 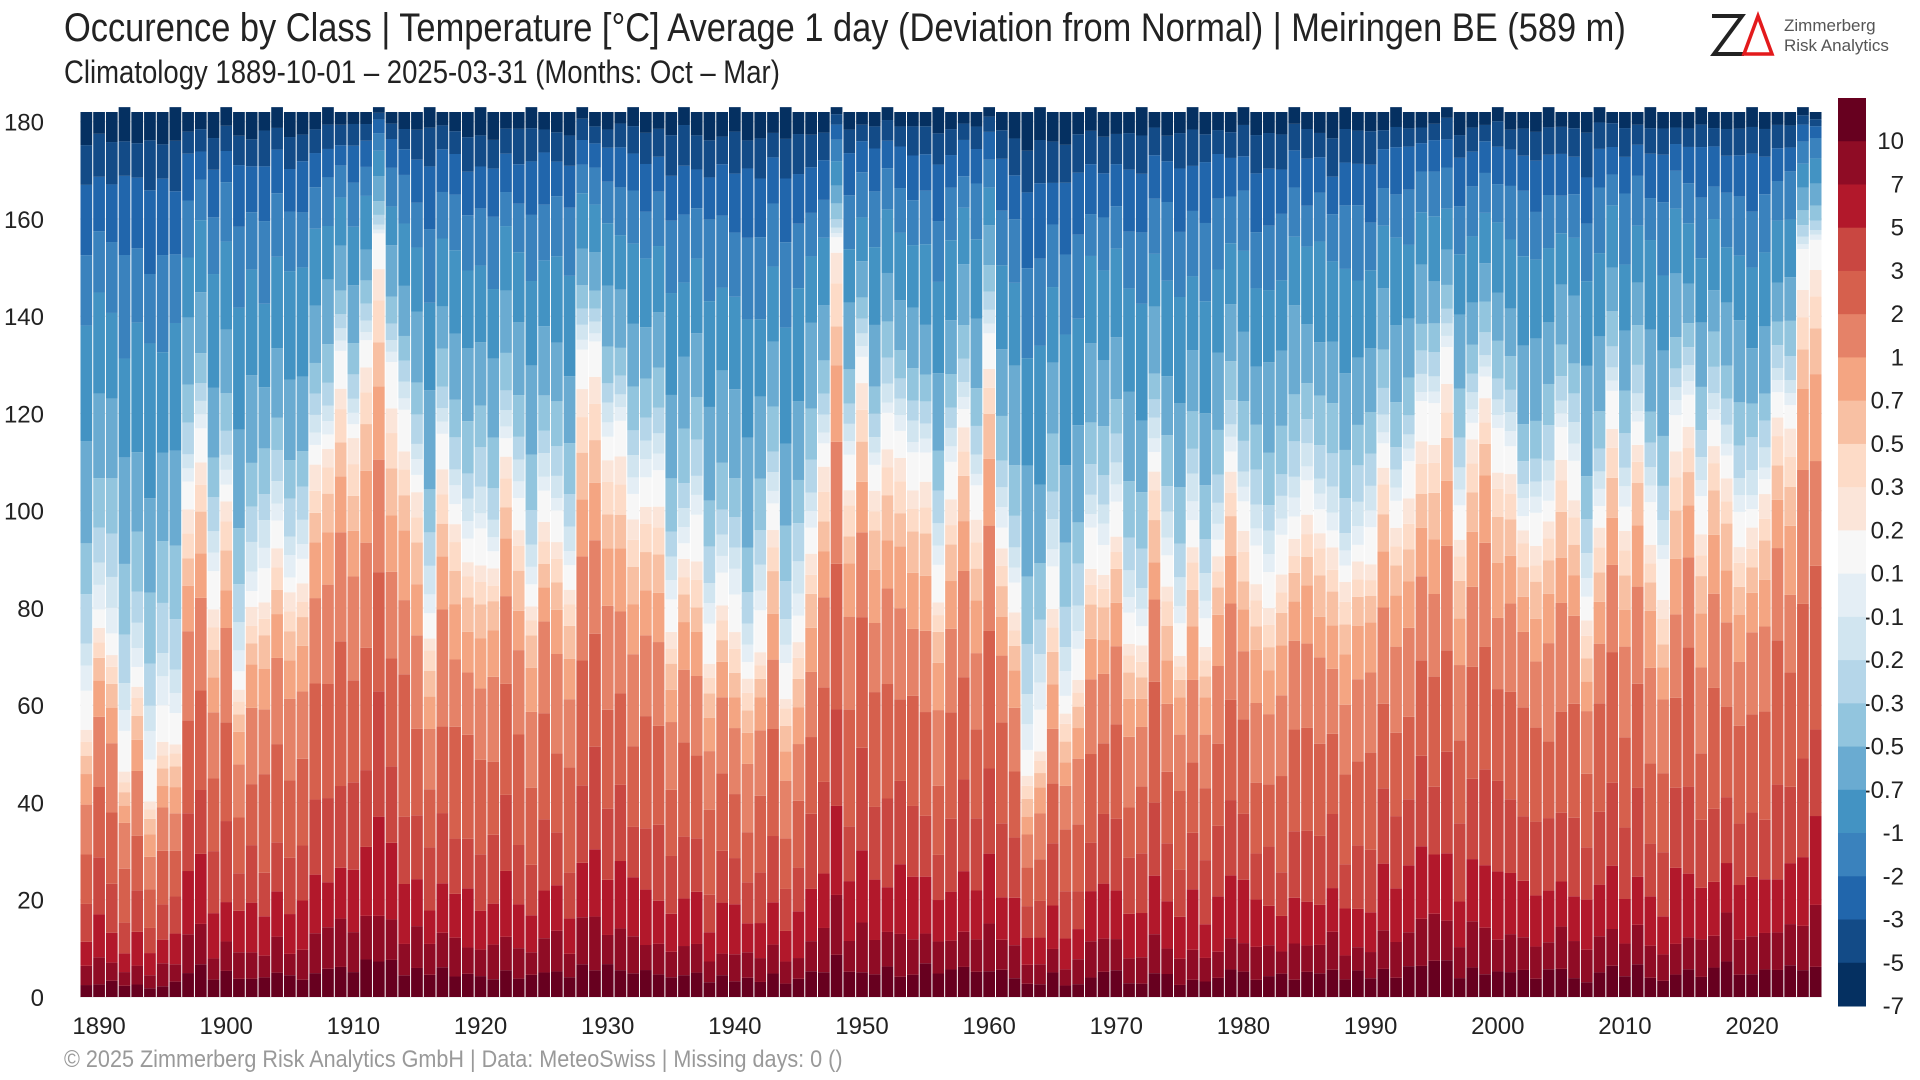 I want to click on colorbar-swatch, so click(x=1852, y=898).